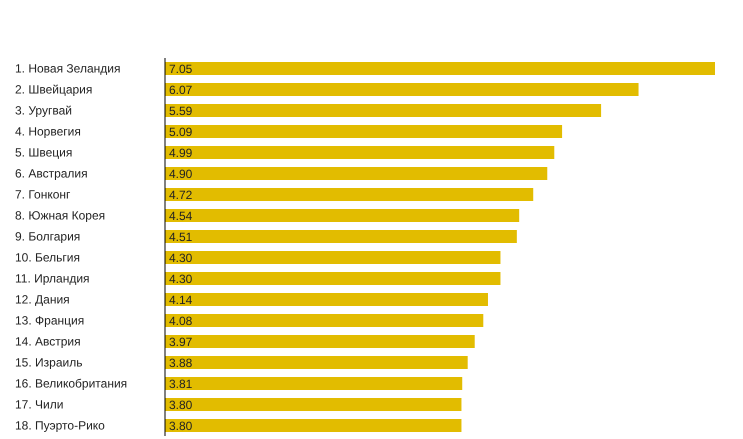 Image resolution: width=743 pixels, height=439 pixels. What do you see at coordinates (181, 153) in the screenshot?
I see `data-label: 4.99` at bounding box center [181, 153].